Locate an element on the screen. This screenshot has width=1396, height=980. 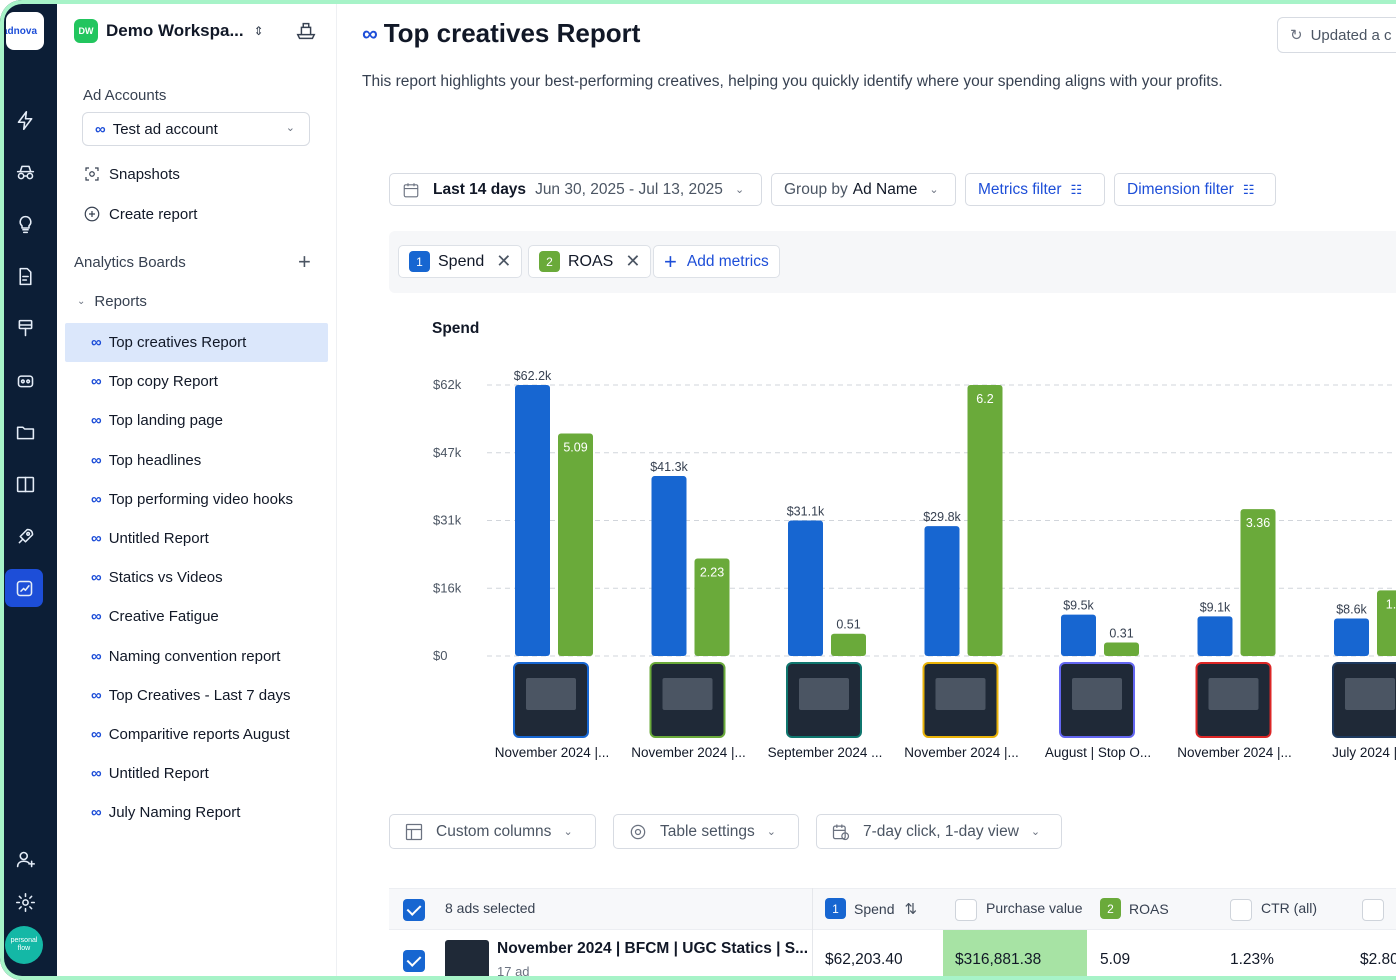
snapshots-link: Snapshots is located at coordinates (131, 174).